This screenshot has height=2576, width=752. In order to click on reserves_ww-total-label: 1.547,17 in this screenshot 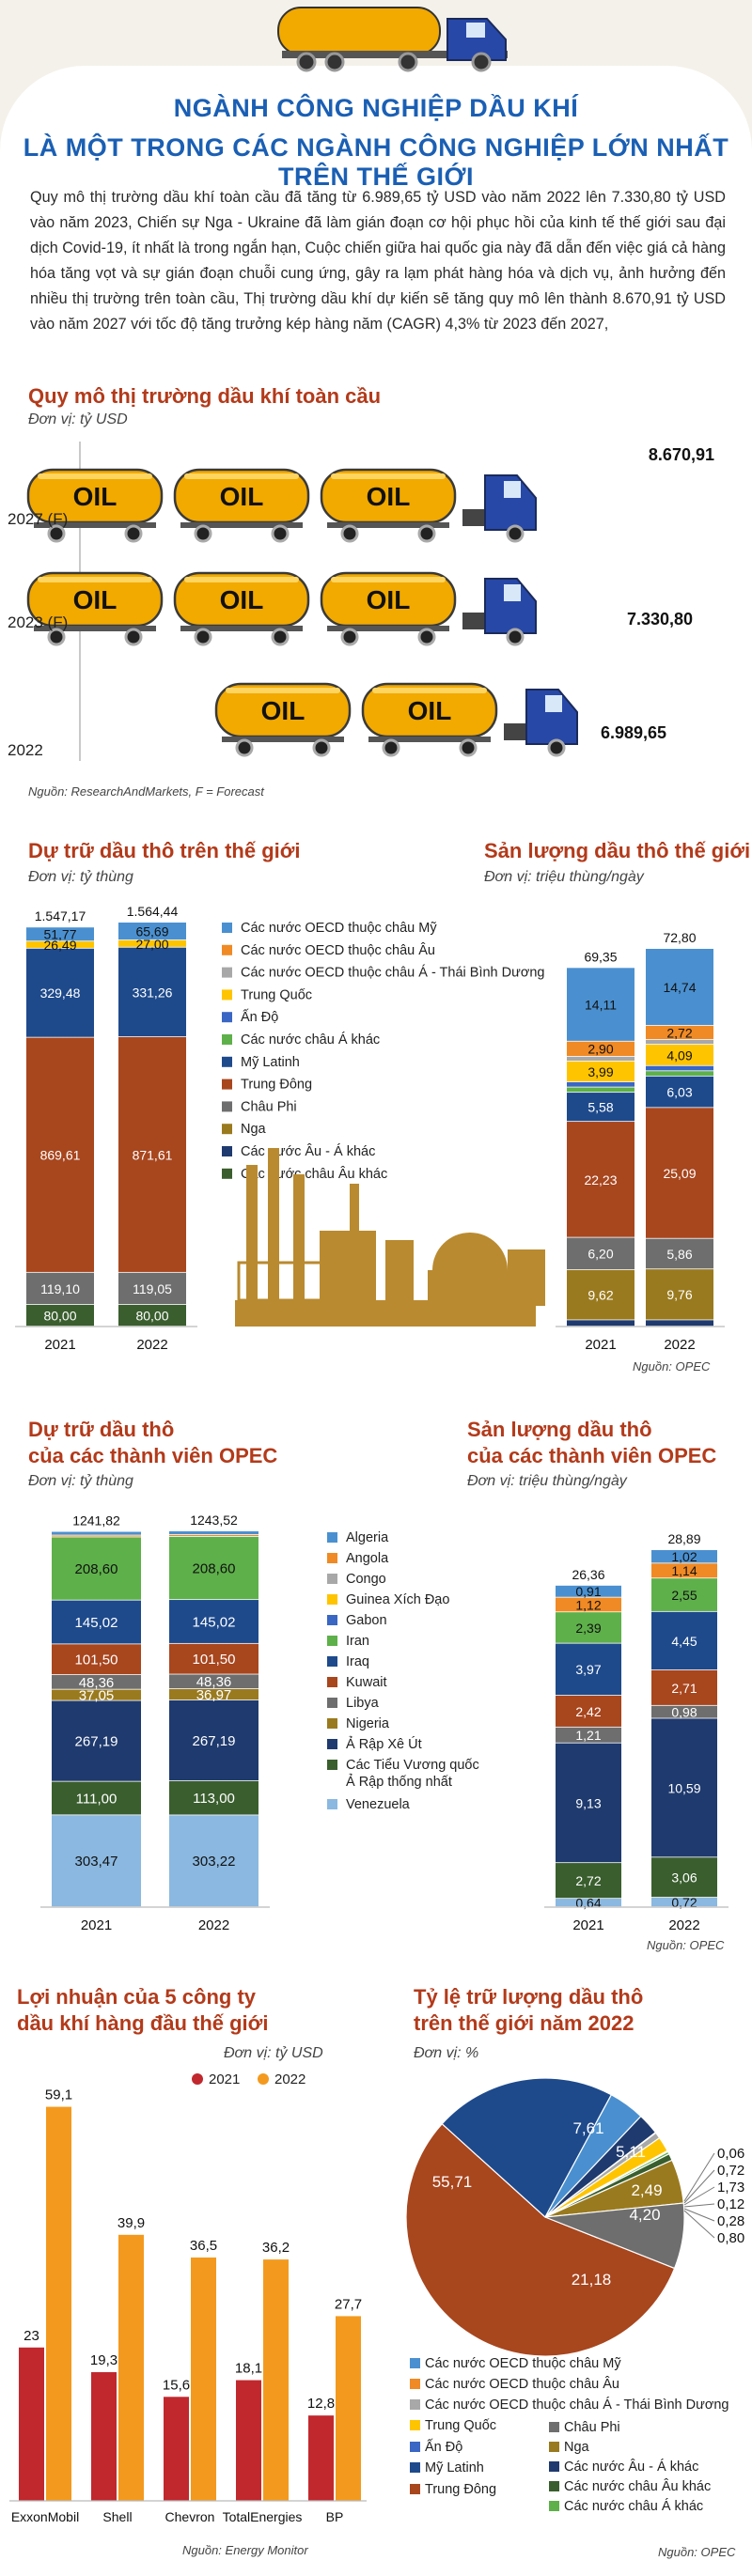, I will do `click(60, 915)`.